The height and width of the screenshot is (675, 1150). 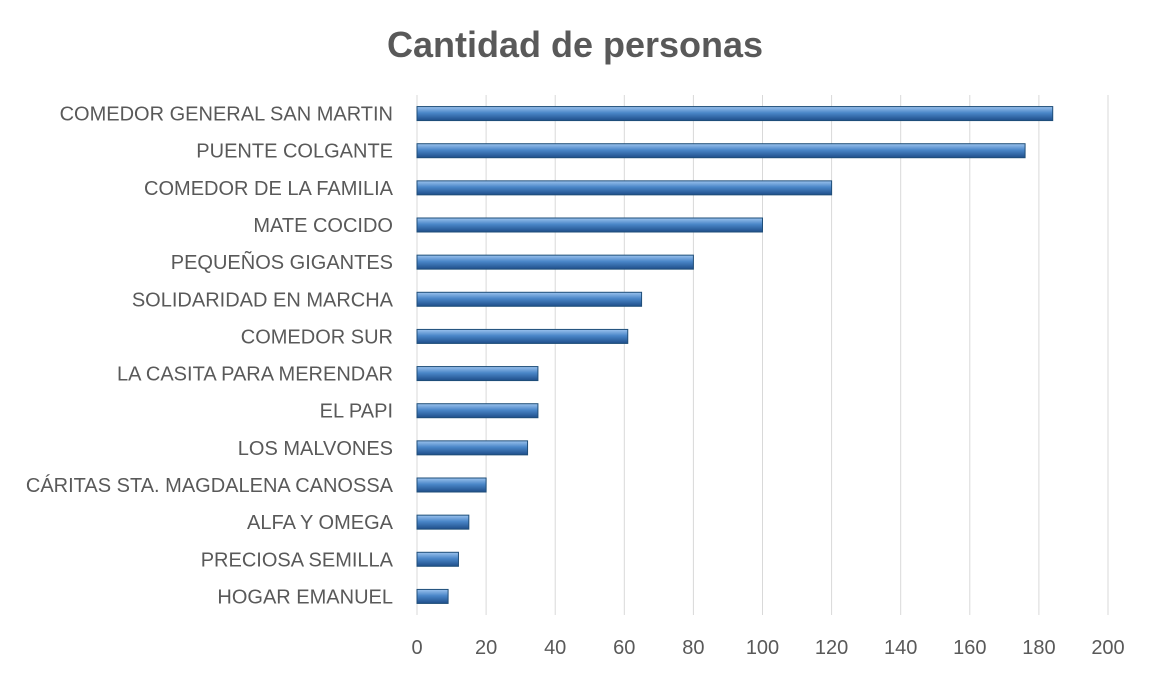 What do you see at coordinates (624, 648) in the screenshot?
I see `x-tick-label: 60` at bounding box center [624, 648].